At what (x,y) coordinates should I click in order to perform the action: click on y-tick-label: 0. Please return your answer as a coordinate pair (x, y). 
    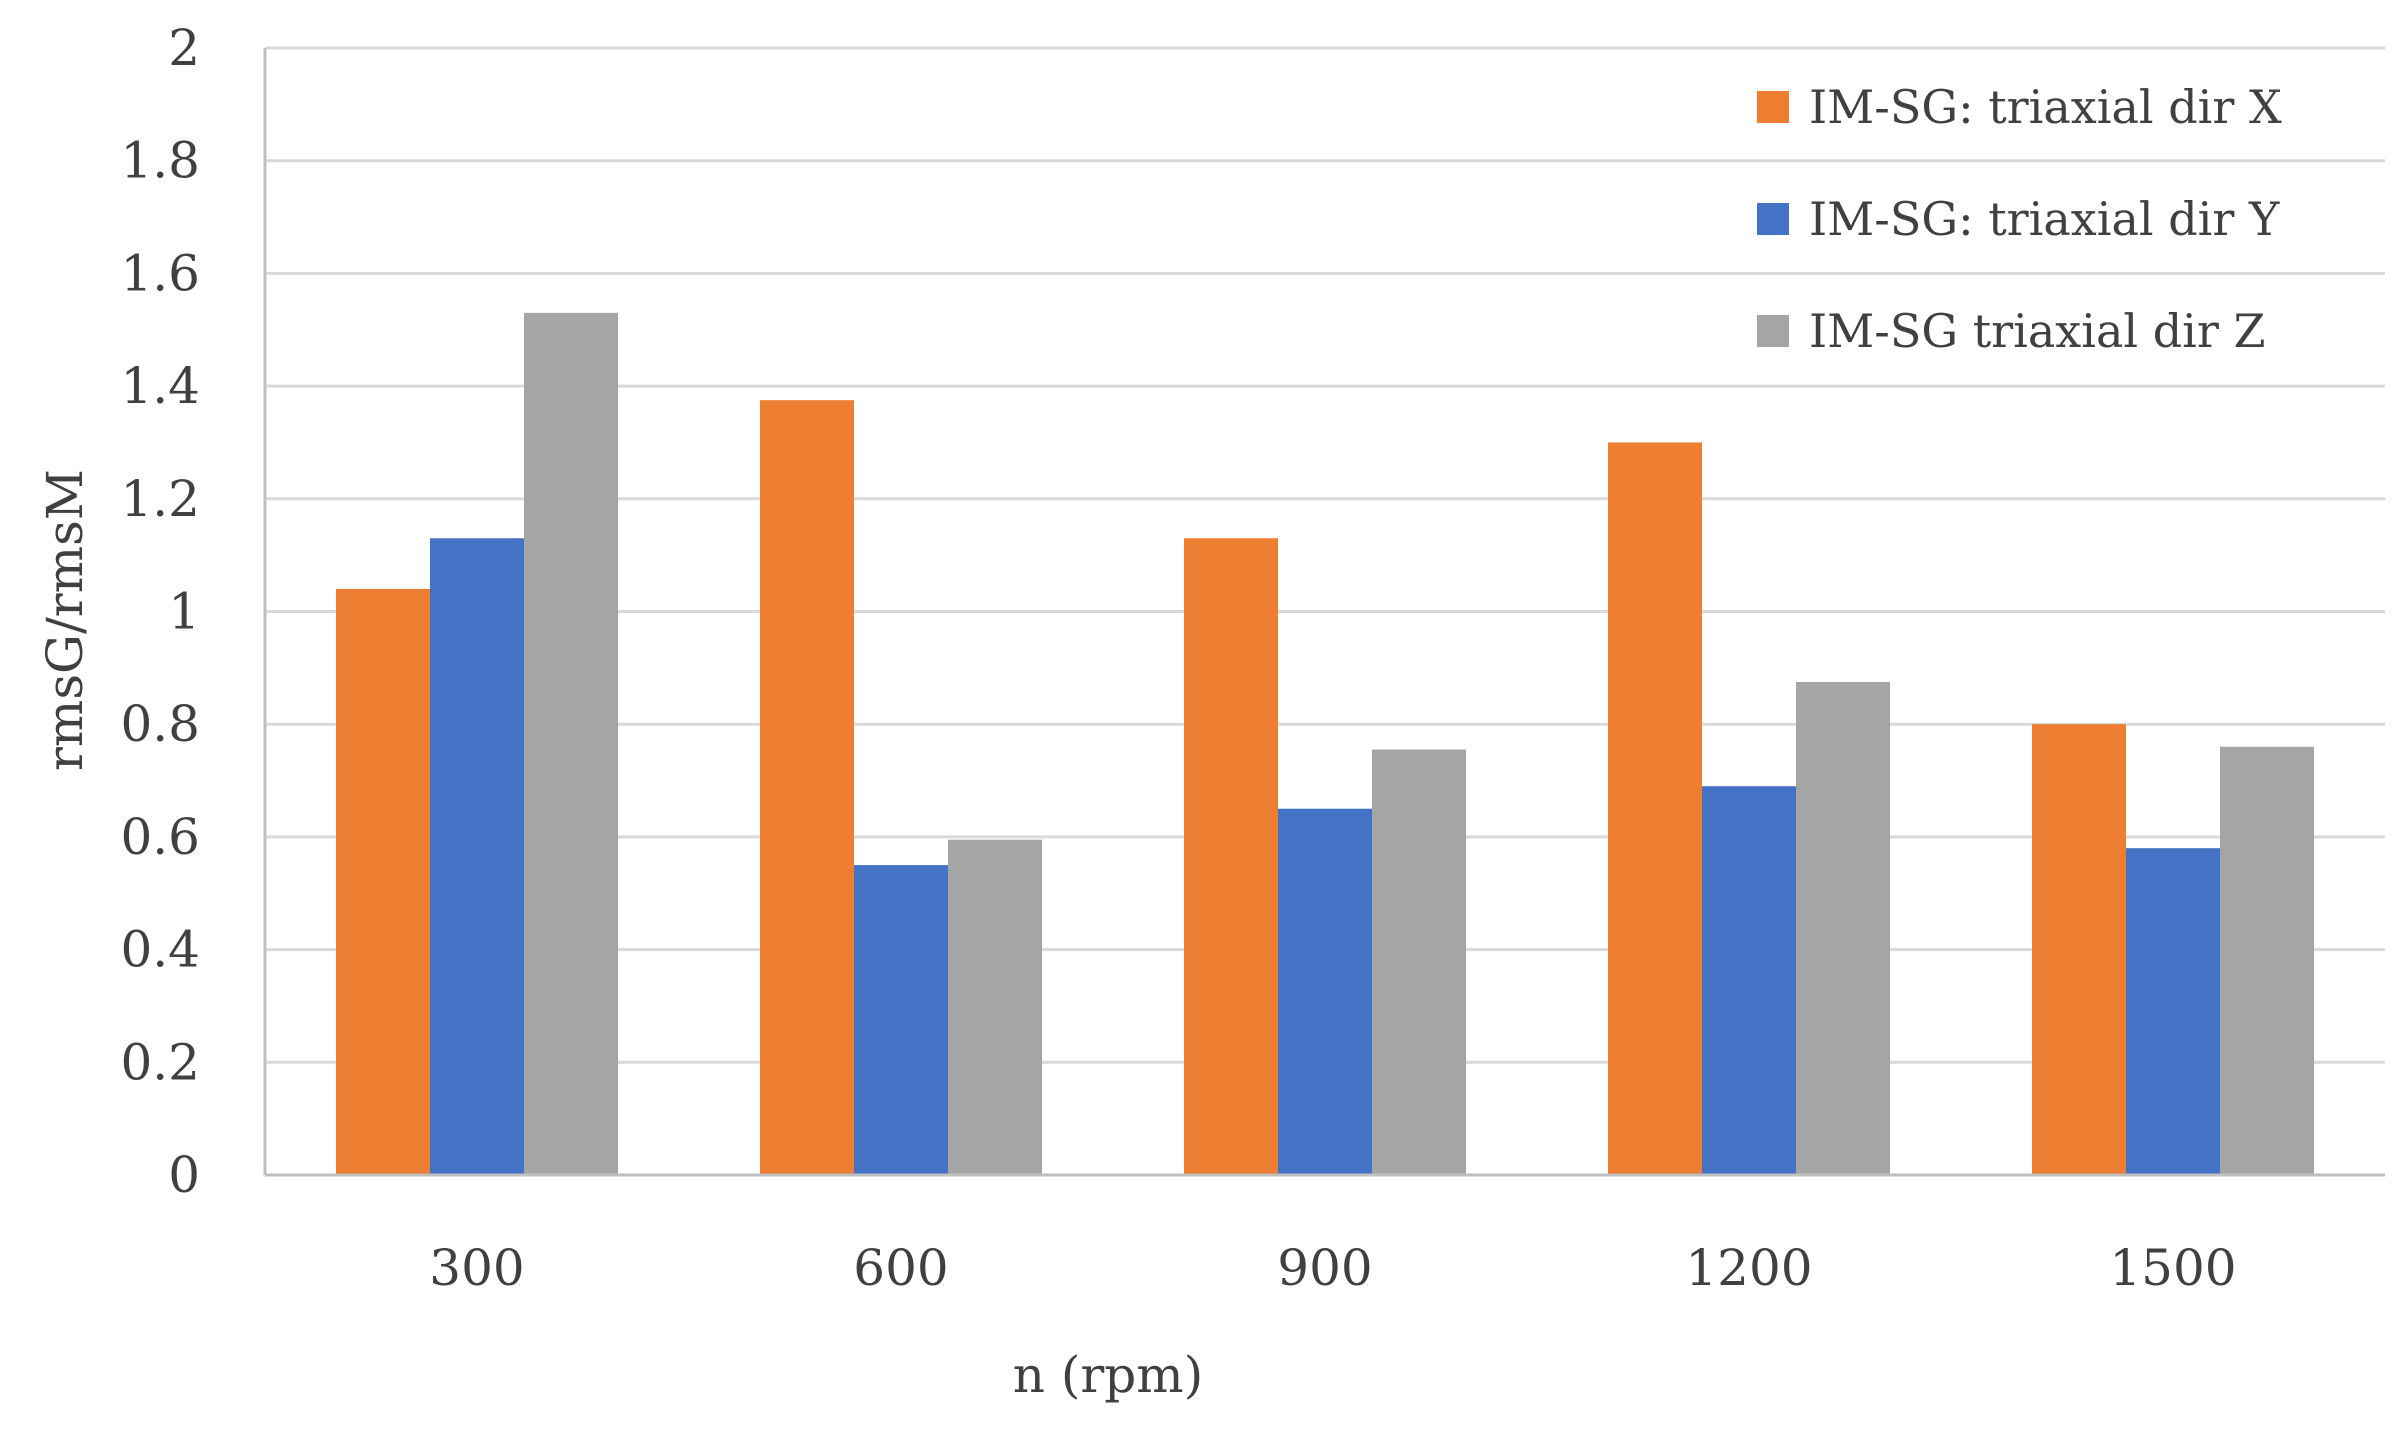
    Looking at the image, I should click on (184, 1175).